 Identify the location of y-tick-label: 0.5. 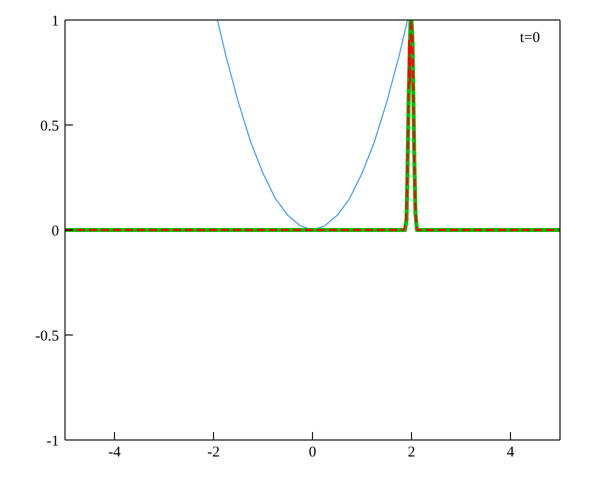
(49, 126).